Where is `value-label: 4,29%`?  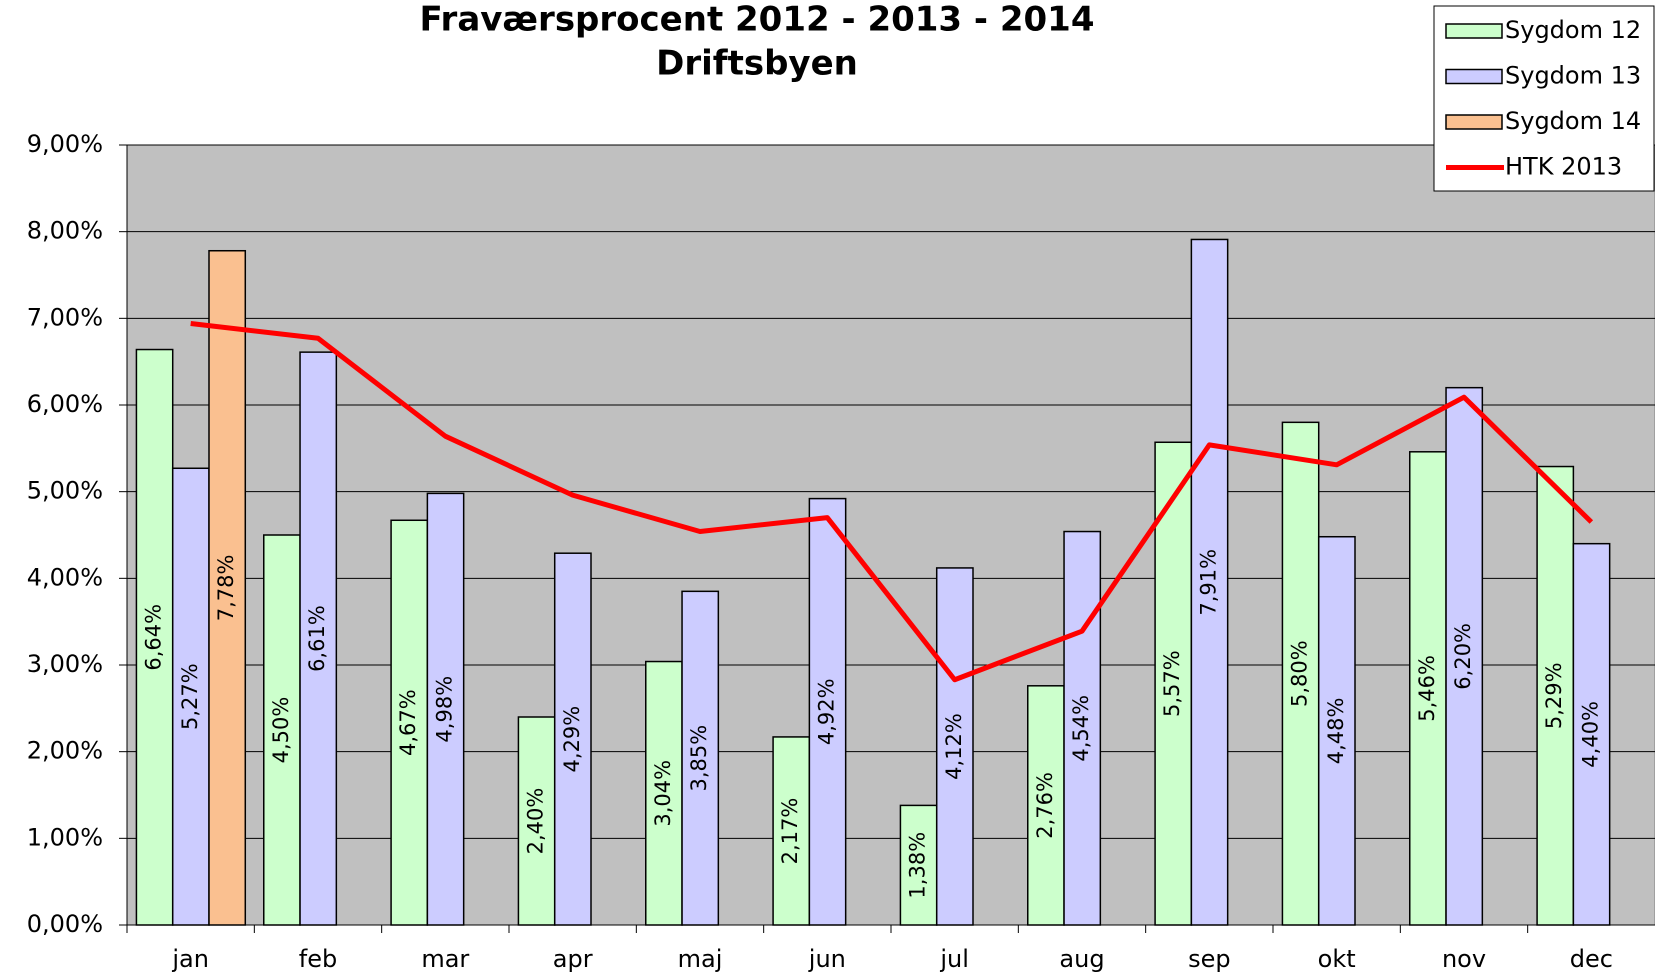 value-label: 4,29% is located at coordinates (572, 739).